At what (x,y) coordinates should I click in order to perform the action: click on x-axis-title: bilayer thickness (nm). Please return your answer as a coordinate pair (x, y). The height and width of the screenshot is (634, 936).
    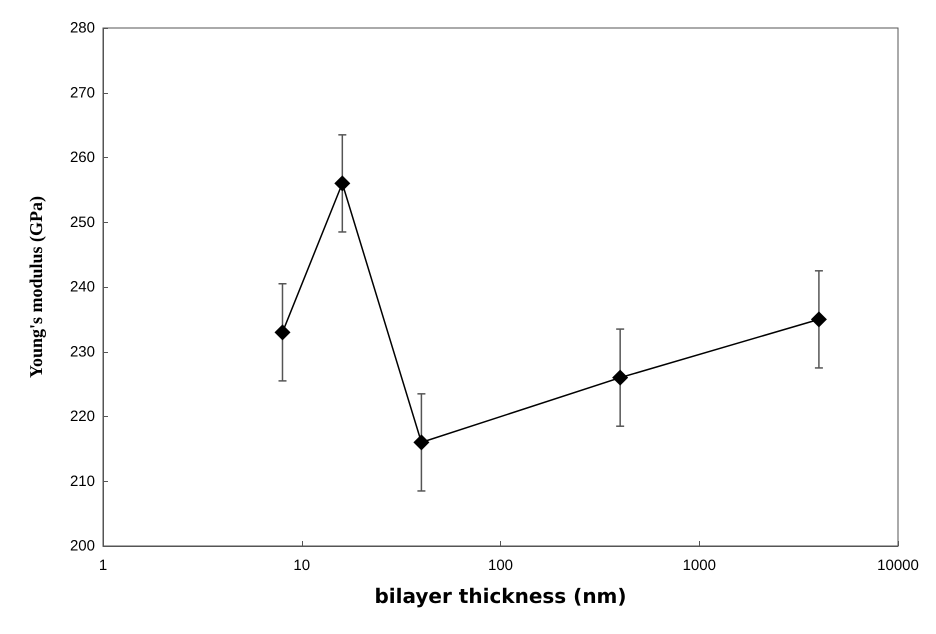
    Looking at the image, I should click on (500, 596).